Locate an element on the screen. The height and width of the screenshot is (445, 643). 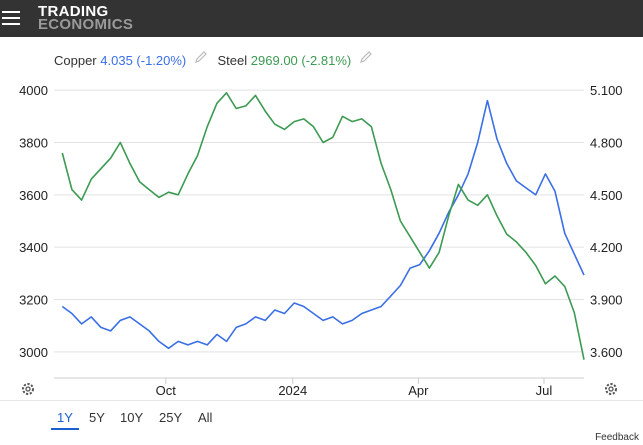
top-bar: TRADING ECONOMICS is located at coordinates (321, 18).